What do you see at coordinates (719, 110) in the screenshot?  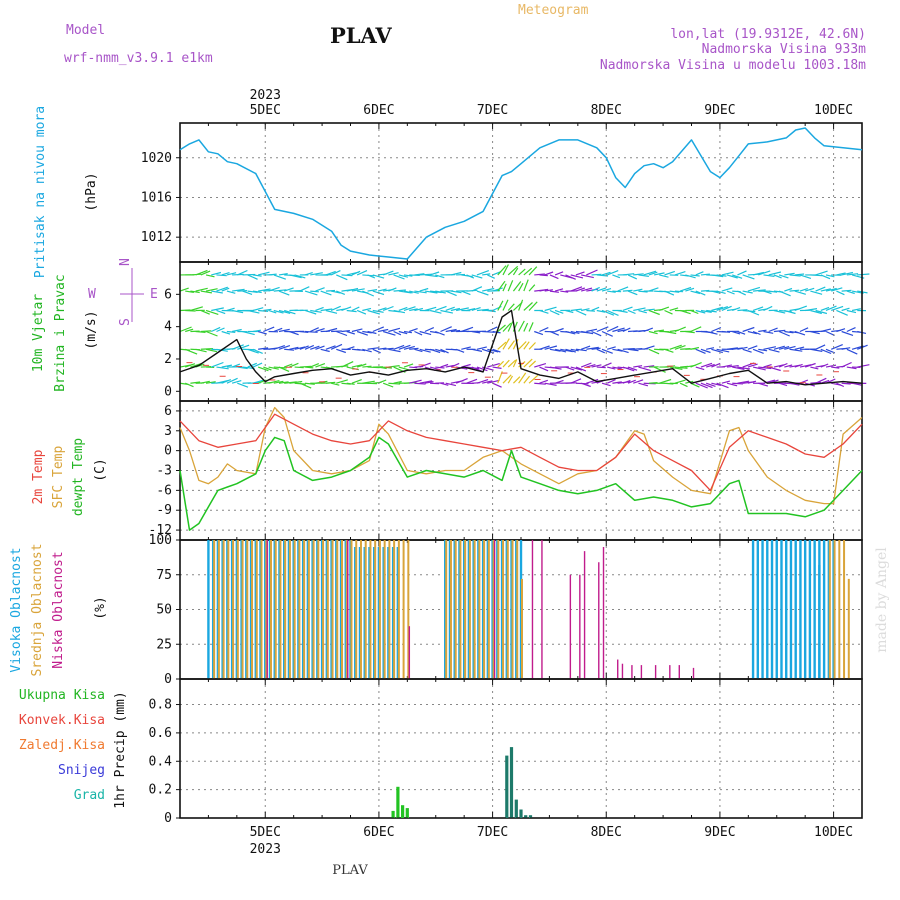 I see `top-day-label: 9DEC` at bounding box center [719, 110].